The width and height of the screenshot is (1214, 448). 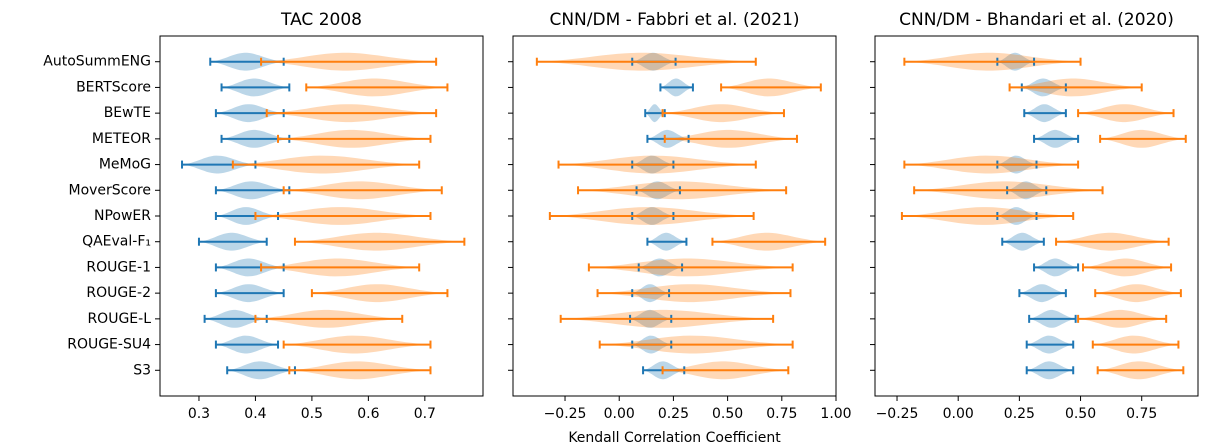 I want to click on x-tick-label: 0.3, so click(x=199, y=414).